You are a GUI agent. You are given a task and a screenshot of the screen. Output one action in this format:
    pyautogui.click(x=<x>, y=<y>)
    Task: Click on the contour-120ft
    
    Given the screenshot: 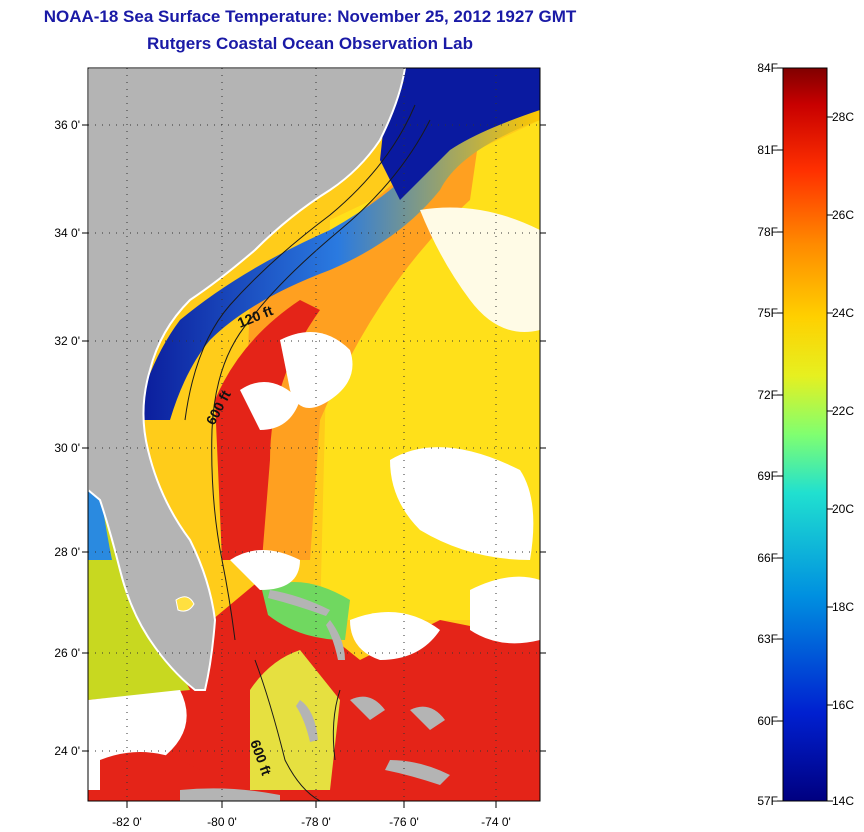 What is the action you would take?
    pyautogui.click(x=300, y=262)
    